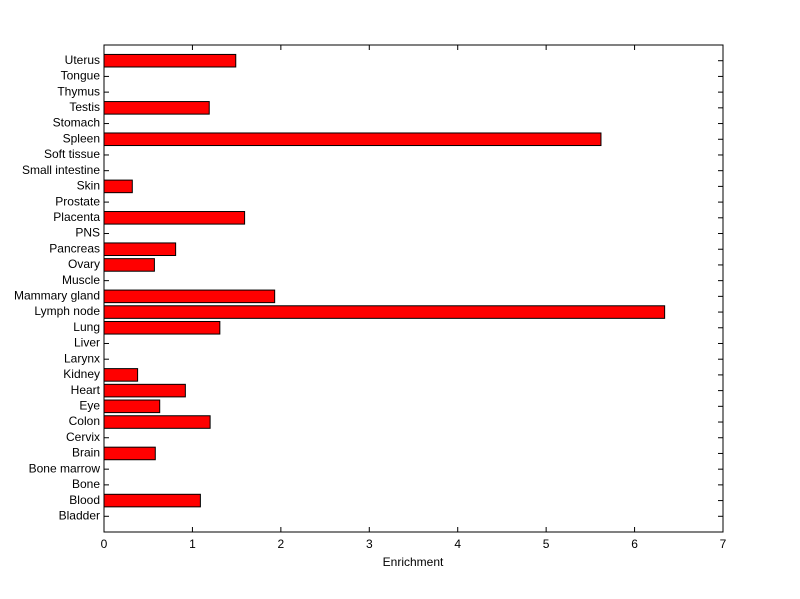 Image resolution: width=800 pixels, height=599 pixels. Describe the element at coordinates (83, 437) in the screenshot. I see `y-tick-label: Cervix` at that location.